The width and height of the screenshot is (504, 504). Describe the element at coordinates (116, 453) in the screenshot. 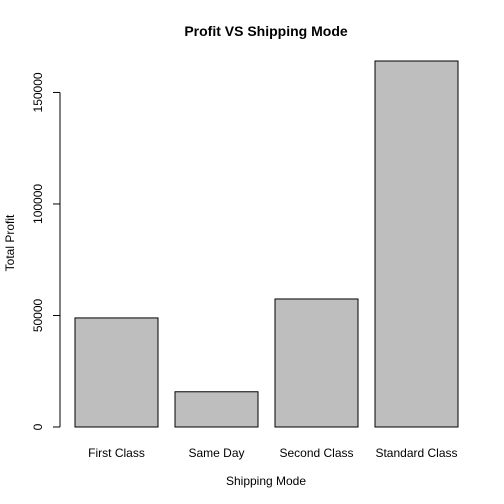

I see `x-tick-label: First Class` at that location.